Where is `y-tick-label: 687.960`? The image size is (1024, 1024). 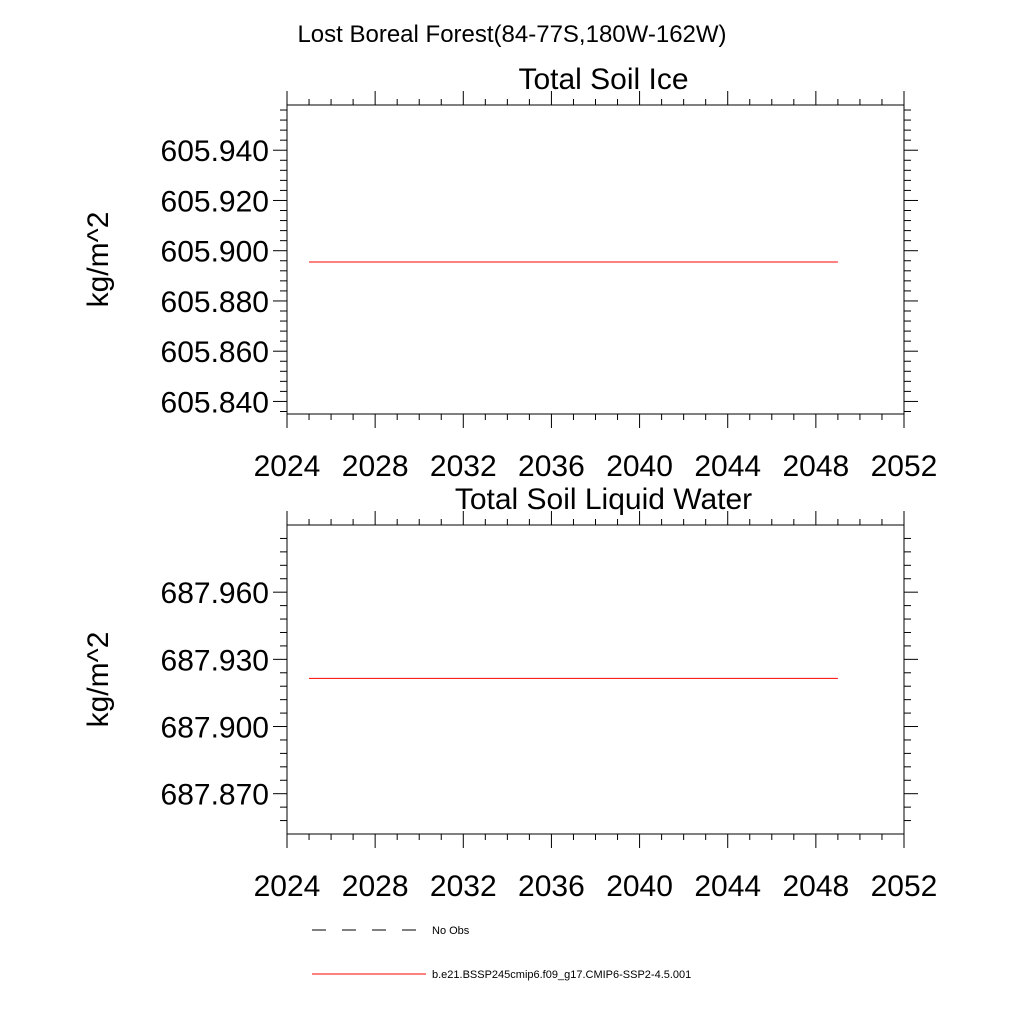
y-tick-label: 687.960 is located at coordinates (215, 593).